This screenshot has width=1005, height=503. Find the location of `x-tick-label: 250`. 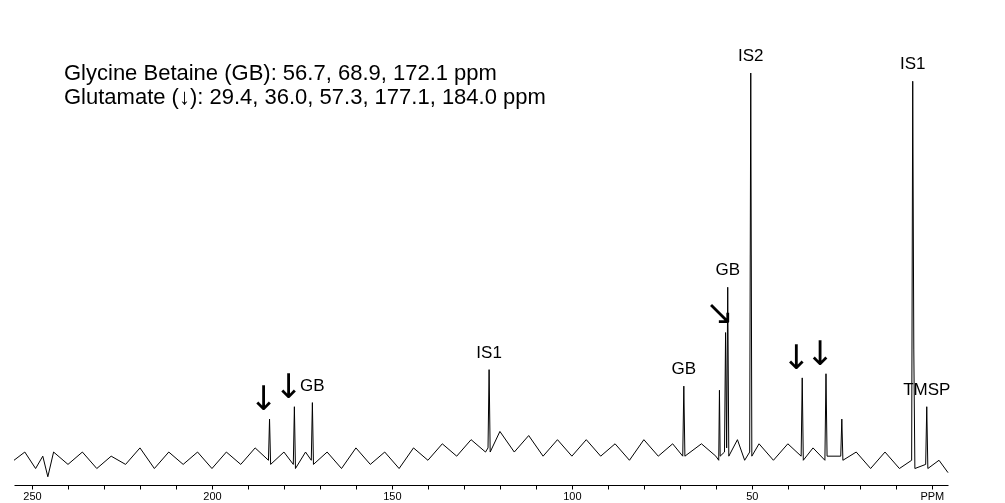

x-tick-label: 250 is located at coordinates (32, 495).